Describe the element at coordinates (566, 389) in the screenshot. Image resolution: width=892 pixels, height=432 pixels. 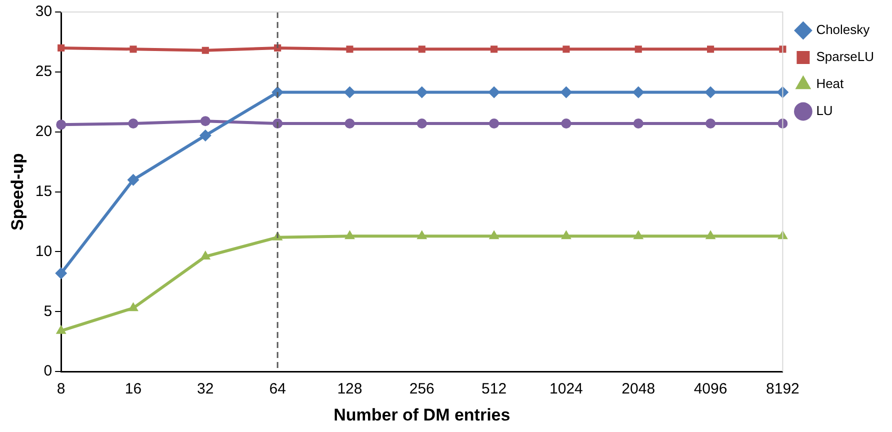
I see `x-tick-label: 1024` at that location.